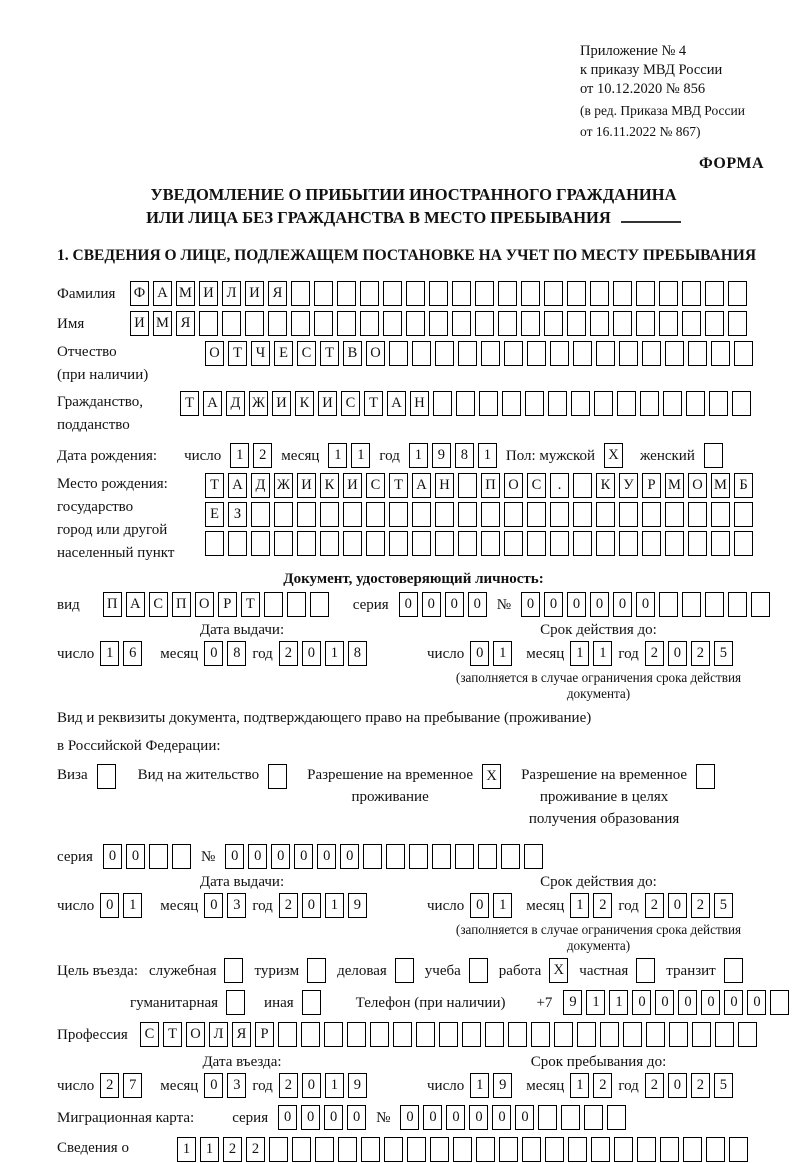  What do you see at coordinates (278, 776) in the screenshot?
I see `residence-permit-checkbox` at bounding box center [278, 776].